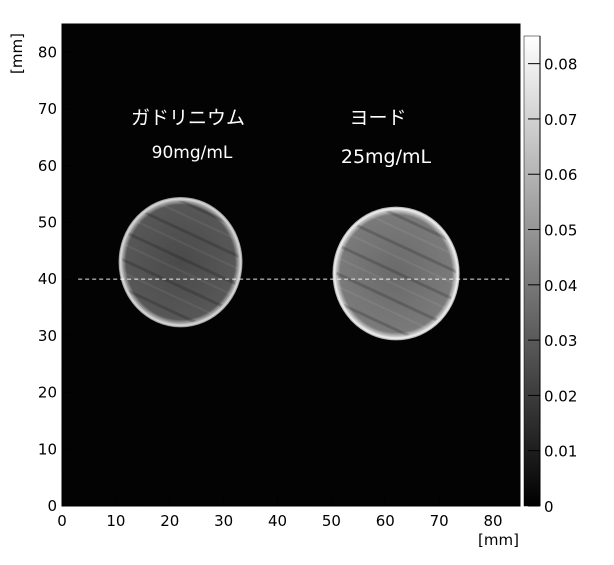 The image size is (614, 565). What do you see at coordinates (289, 268) in the screenshot?
I see `phantom-objects` at bounding box center [289, 268].